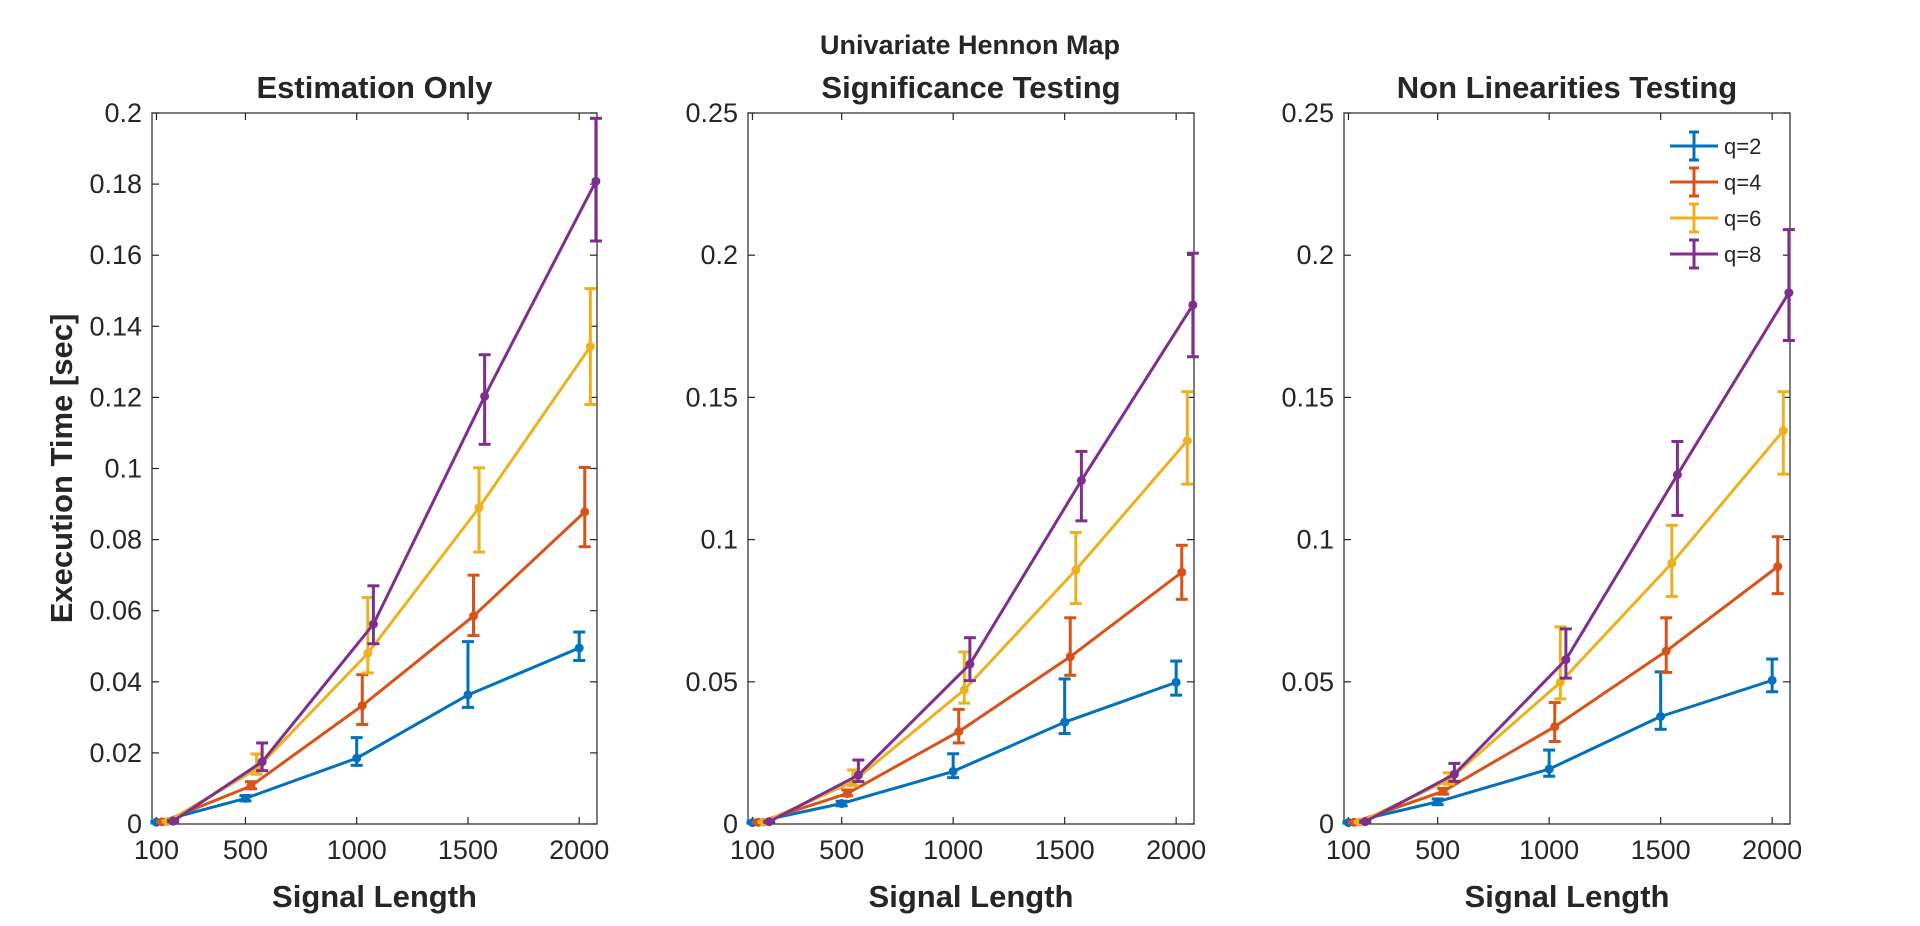 The image size is (1920, 926). I want to click on figure-suptitle: Univariate Hennon Map, so click(970, 45).